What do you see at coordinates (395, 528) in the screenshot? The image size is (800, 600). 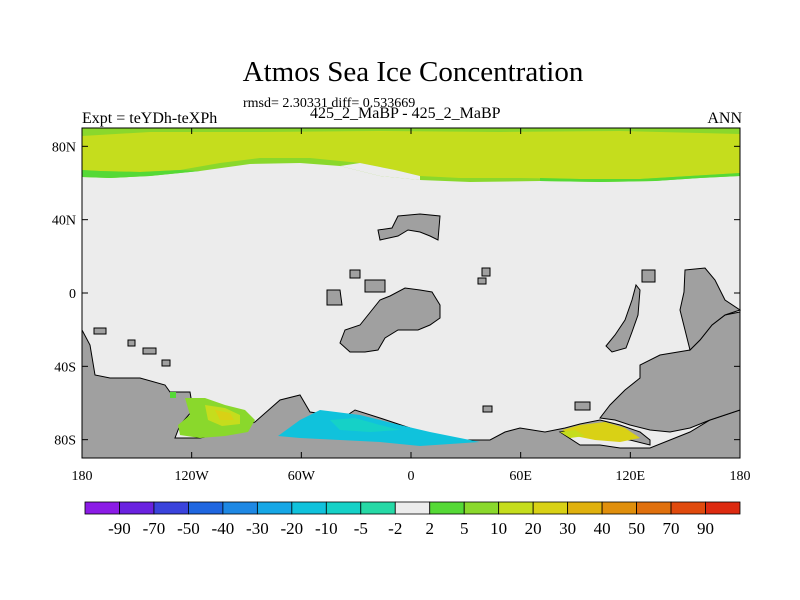 I see `colorbar-label: -2` at bounding box center [395, 528].